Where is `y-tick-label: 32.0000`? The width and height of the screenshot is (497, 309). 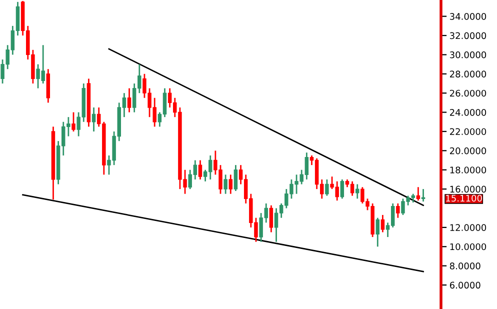 y-tick-label: 32.0000 is located at coordinates (468, 36).